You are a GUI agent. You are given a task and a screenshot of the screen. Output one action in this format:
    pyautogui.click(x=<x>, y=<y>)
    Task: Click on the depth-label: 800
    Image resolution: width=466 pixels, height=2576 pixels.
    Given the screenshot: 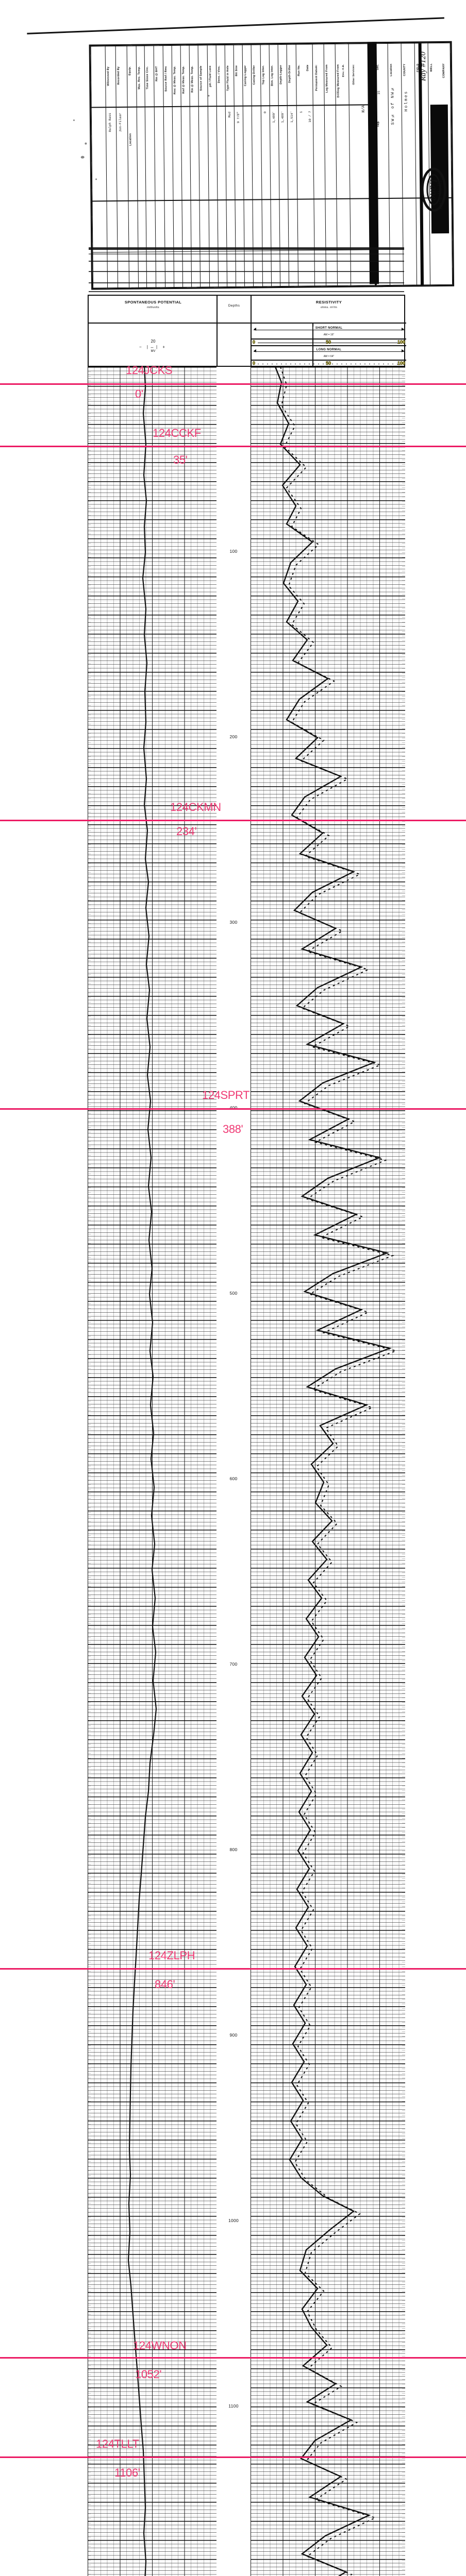 What is the action you would take?
    pyautogui.click(x=233, y=1849)
    